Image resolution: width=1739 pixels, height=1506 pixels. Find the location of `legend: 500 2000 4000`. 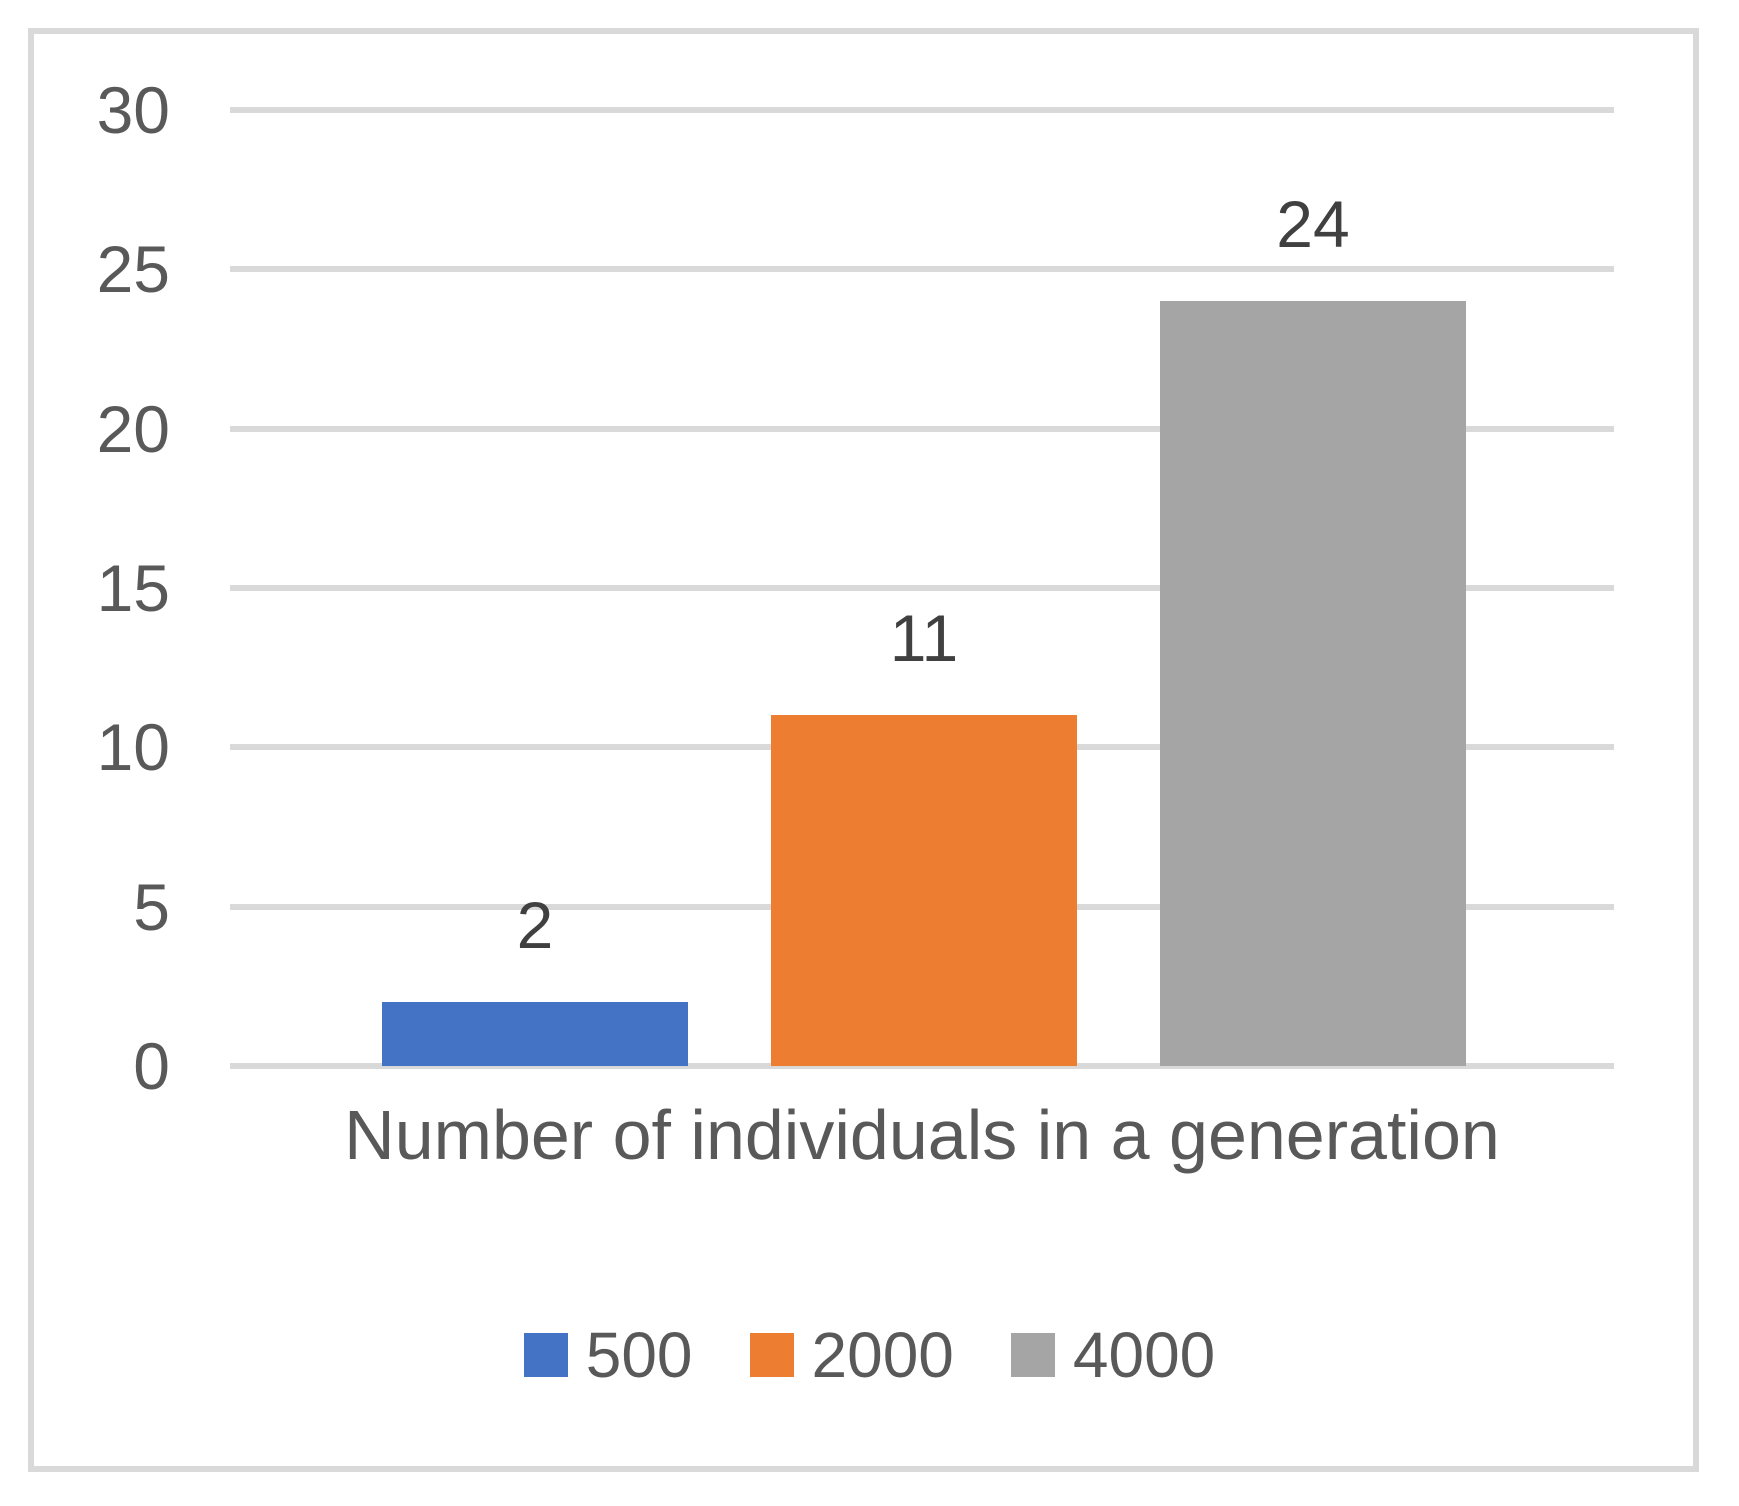

legend: 500 2000 4000 is located at coordinates (869, 1355).